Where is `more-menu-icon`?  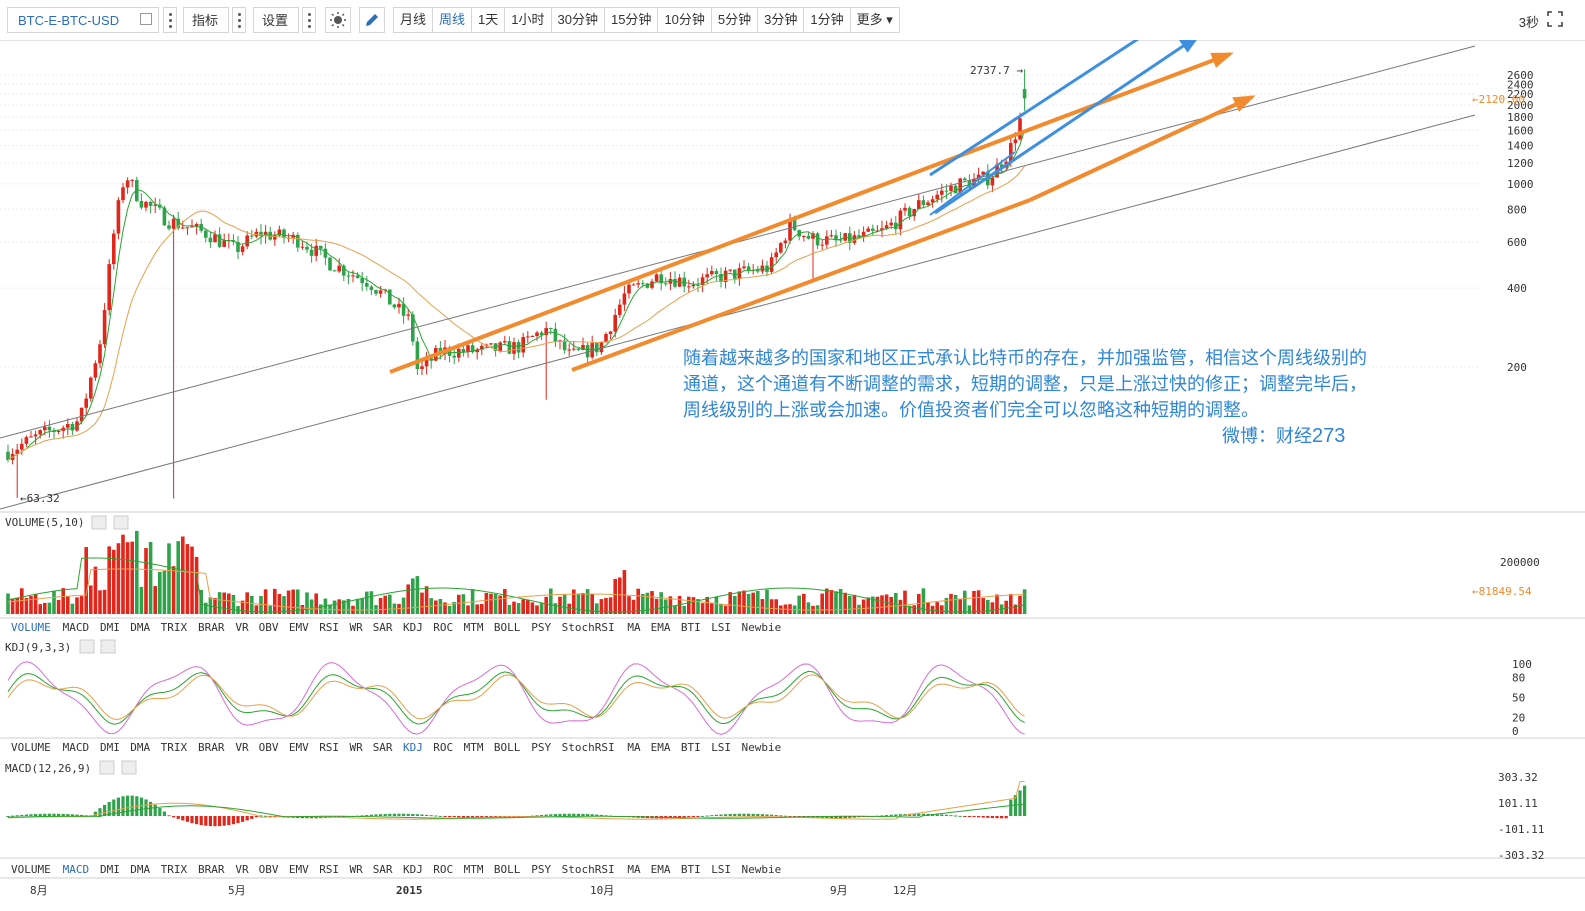
more-menu-icon is located at coordinates (170, 20).